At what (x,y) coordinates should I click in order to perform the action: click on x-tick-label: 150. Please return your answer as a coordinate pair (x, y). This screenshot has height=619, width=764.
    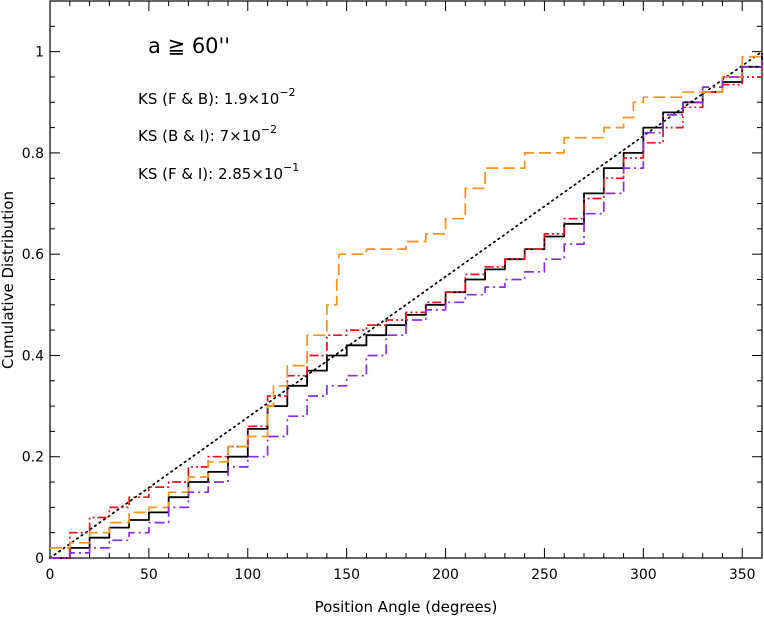
    Looking at the image, I should click on (346, 575).